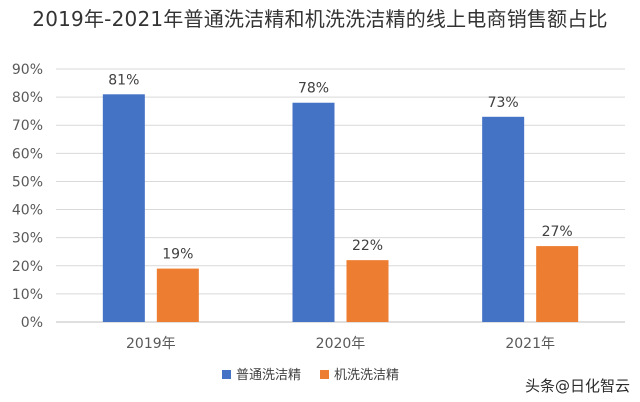 This screenshot has width=640, height=402. Describe the element at coordinates (32, 323) in the screenshot. I see `y-tick-label: 0%` at that location.